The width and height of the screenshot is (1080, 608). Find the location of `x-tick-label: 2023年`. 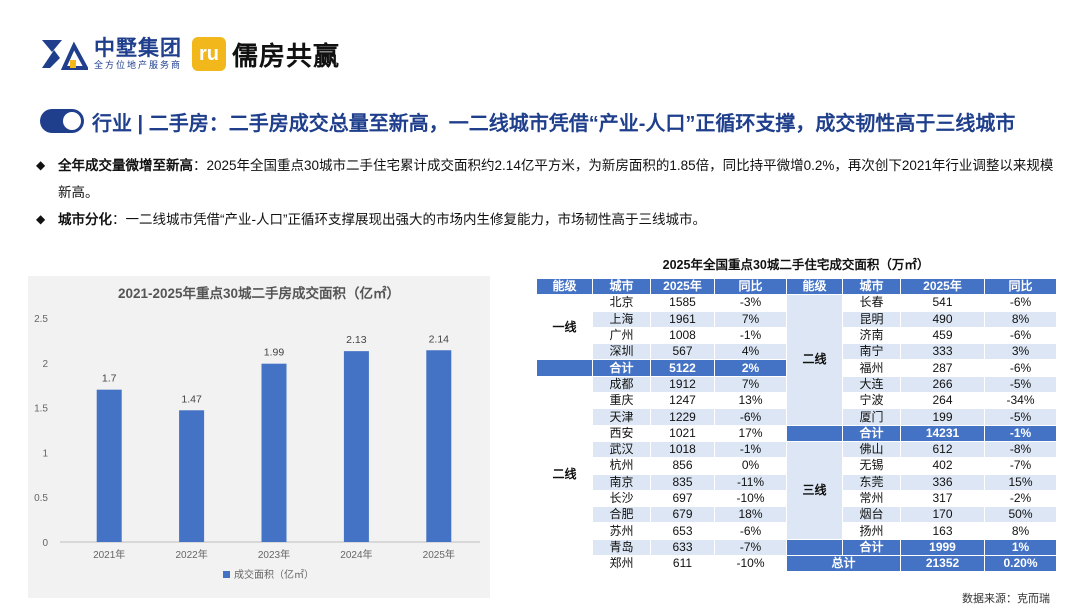

x-tick-label: 2023年 is located at coordinates (274, 554).